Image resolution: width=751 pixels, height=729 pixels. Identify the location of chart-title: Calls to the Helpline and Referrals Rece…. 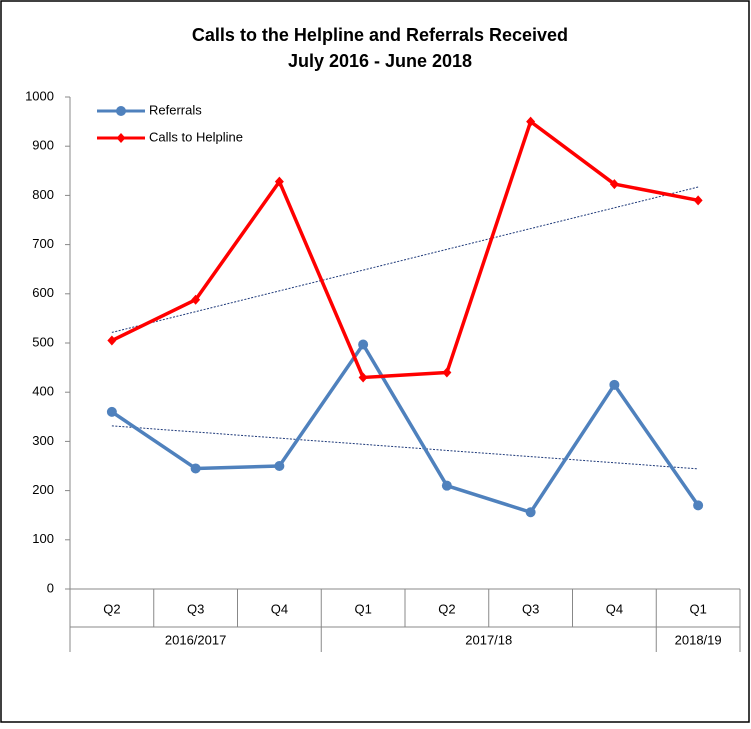
(380, 35).